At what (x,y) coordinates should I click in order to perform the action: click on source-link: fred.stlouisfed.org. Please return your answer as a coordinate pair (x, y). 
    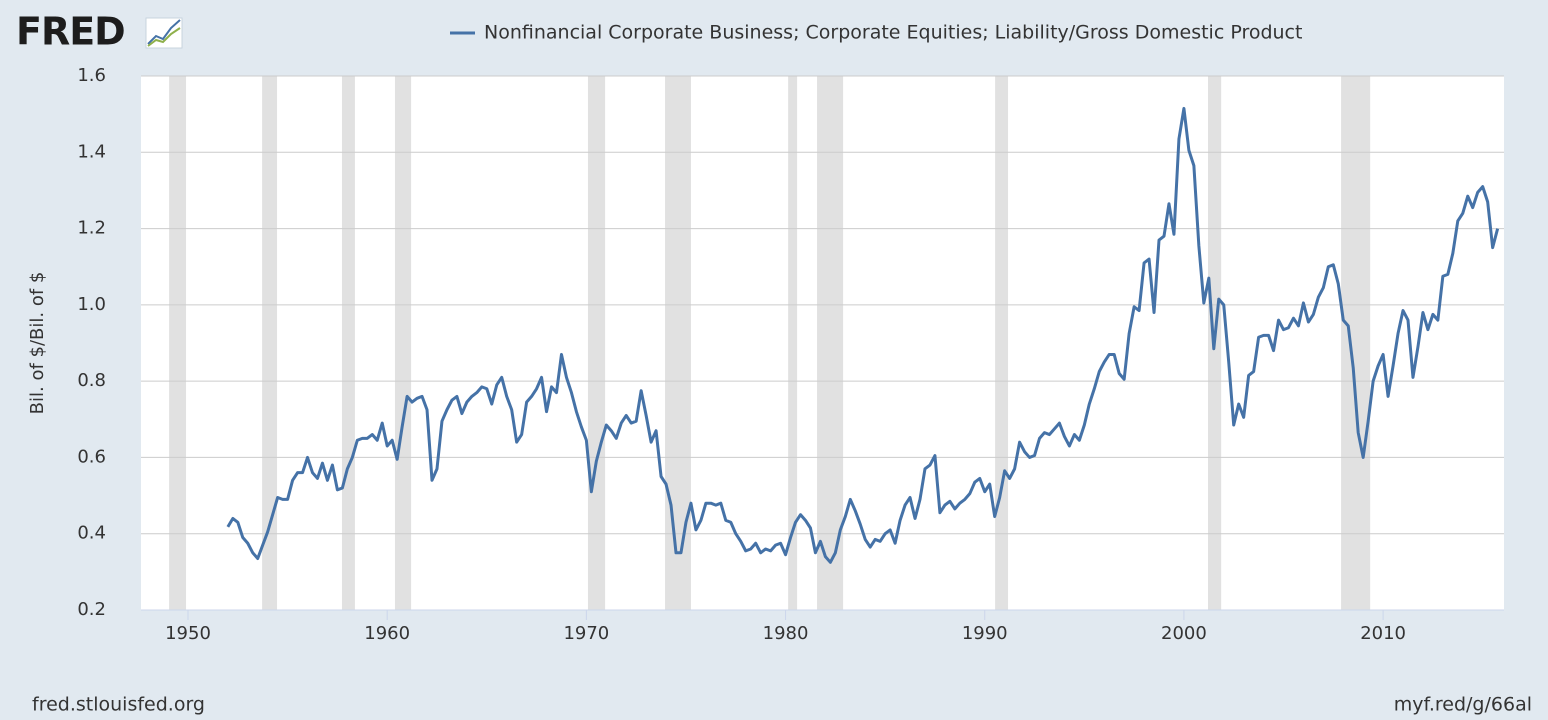
    Looking at the image, I should click on (118, 705).